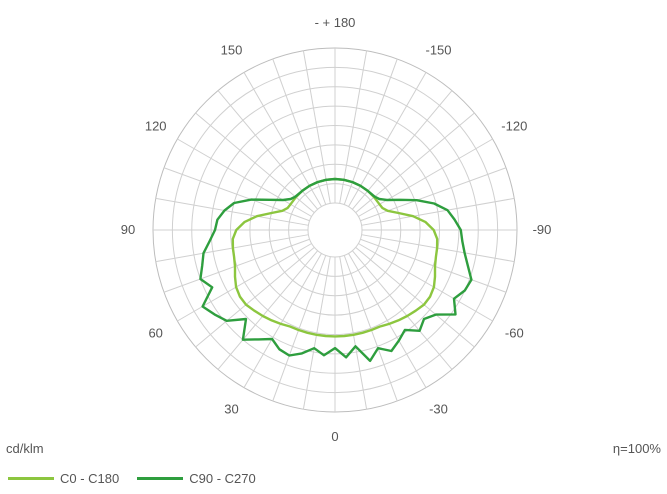  What do you see at coordinates (31, 478) in the screenshot?
I see `legend-swatch-c0-c180` at bounding box center [31, 478].